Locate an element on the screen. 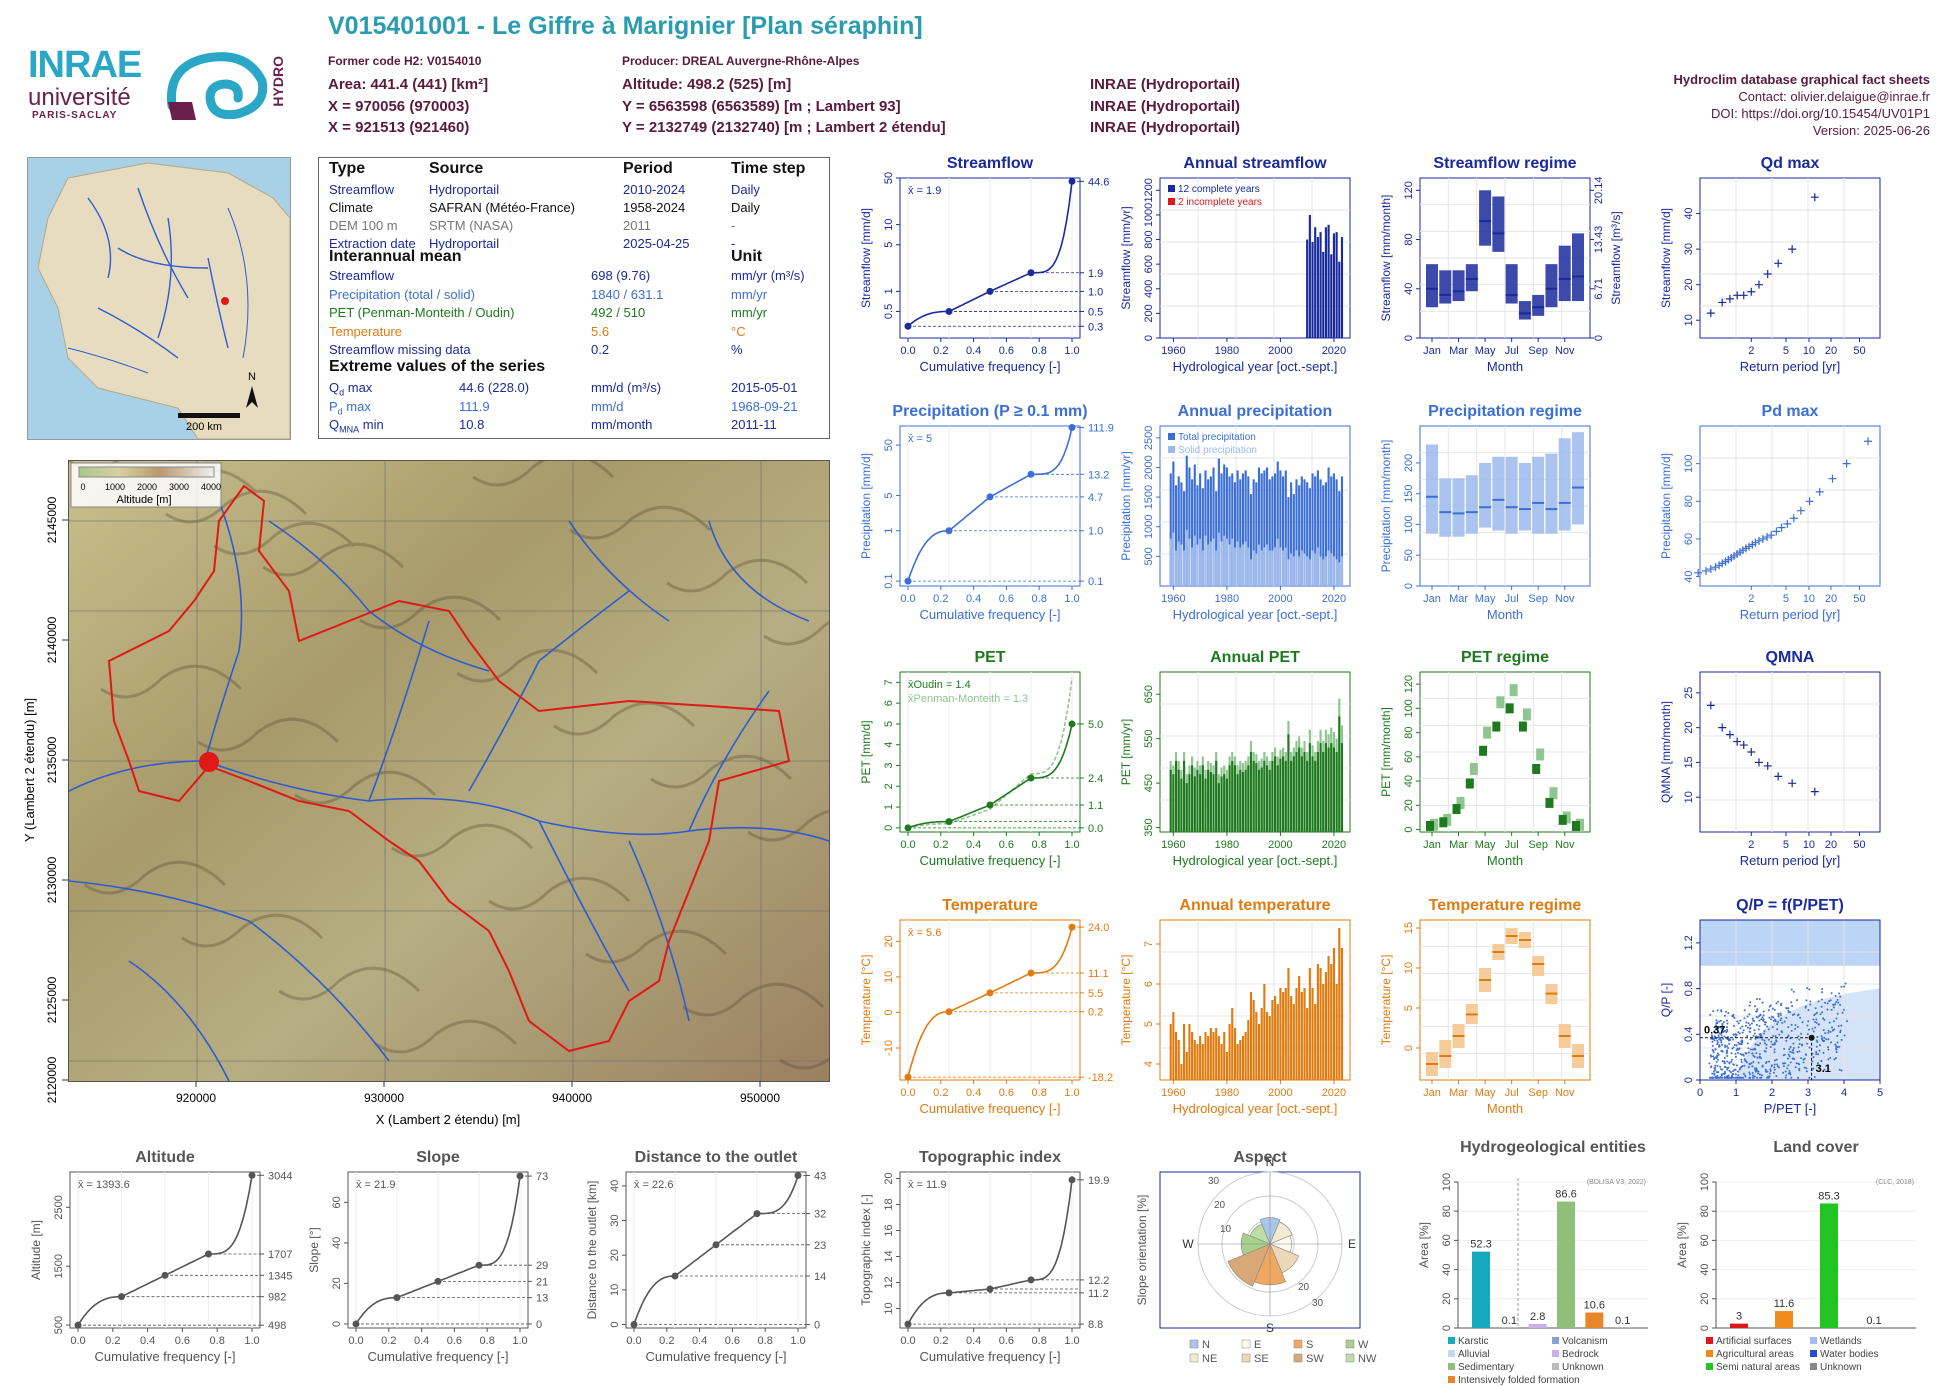  chart-right-tick: 13 is located at coordinates (542, 1299).